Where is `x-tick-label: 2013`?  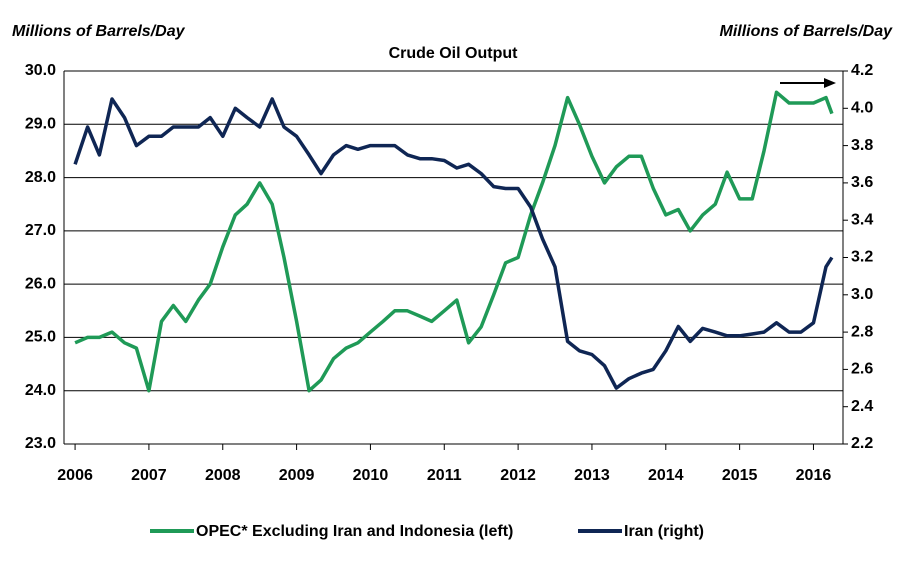 x-tick-label: 2013 is located at coordinates (592, 475).